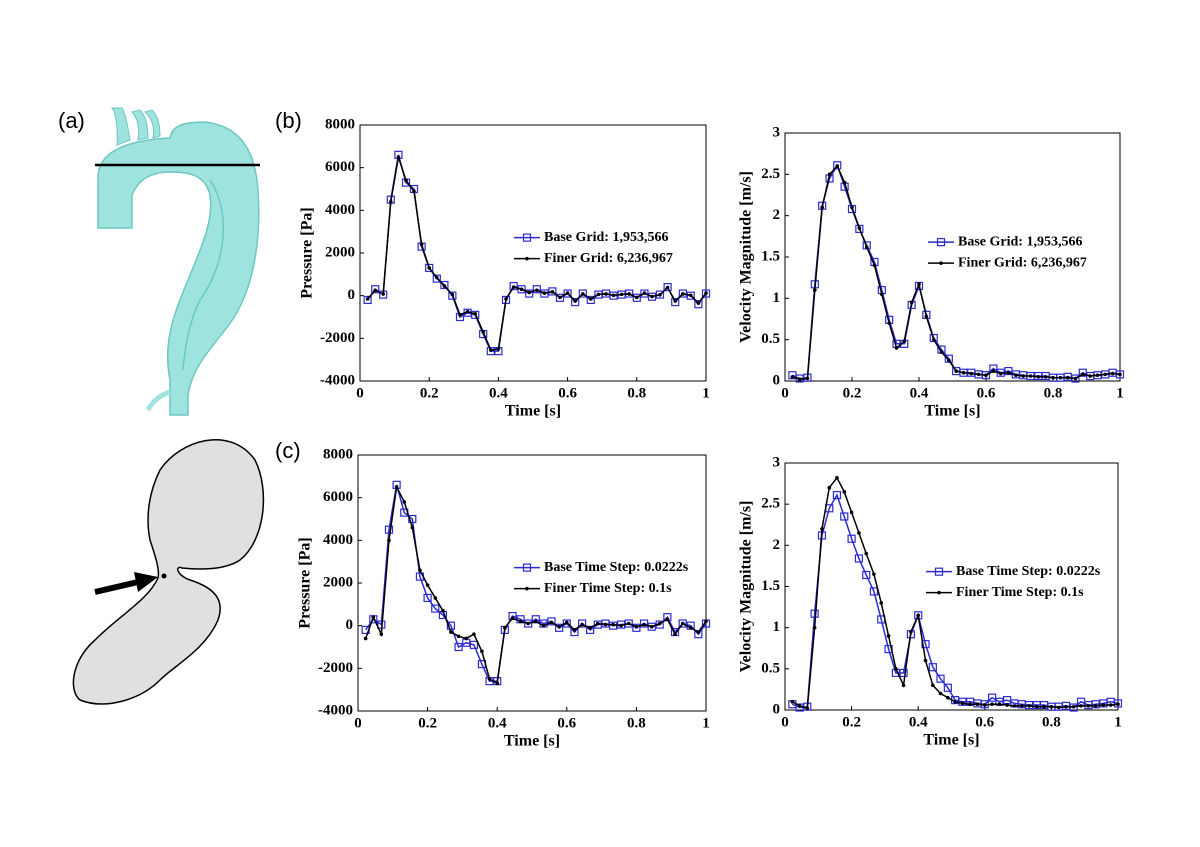 This screenshot has height=847, width=1200. Describe the element at coordinates (777, 545) in the screenshot. I see `y-tick-label: 2` at that location.